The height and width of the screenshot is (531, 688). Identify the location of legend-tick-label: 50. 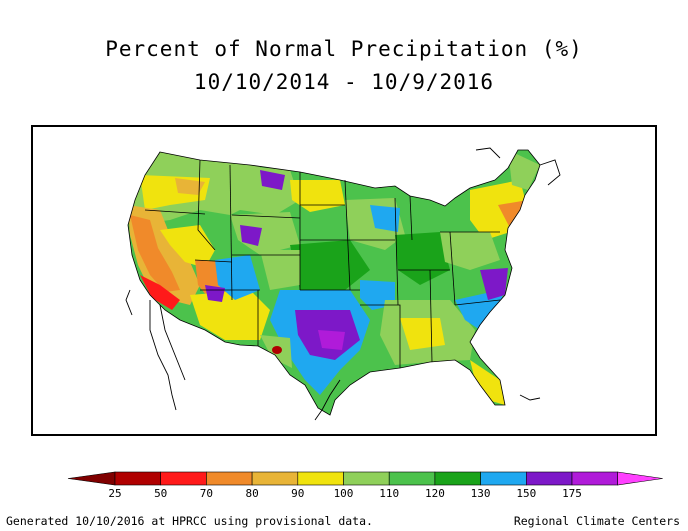
(160, 493).